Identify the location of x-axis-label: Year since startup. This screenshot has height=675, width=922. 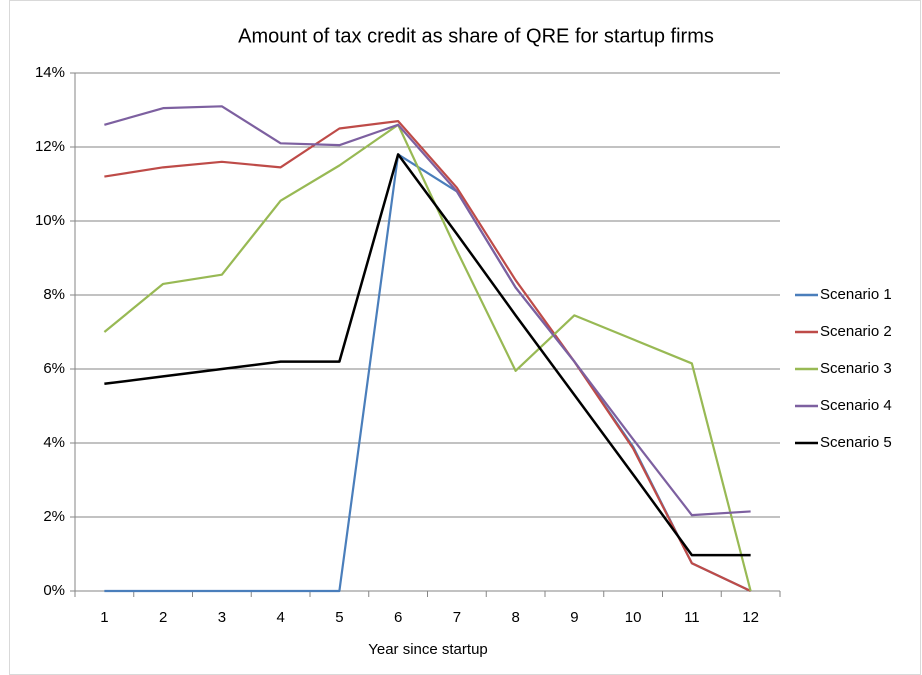
(428, 649).